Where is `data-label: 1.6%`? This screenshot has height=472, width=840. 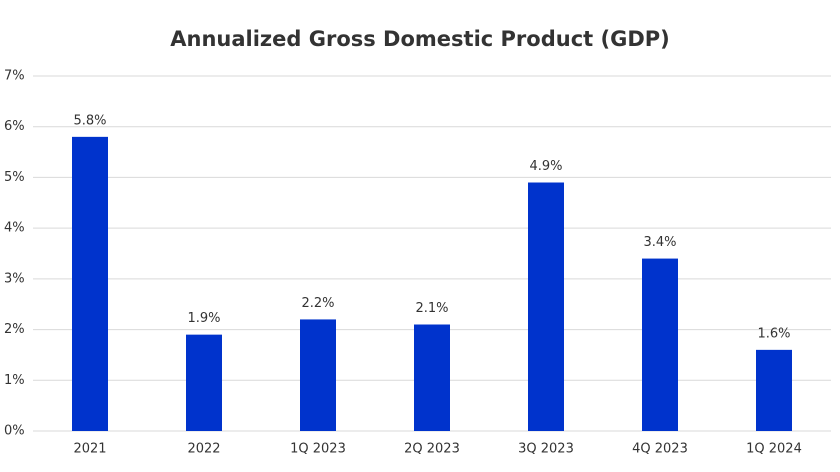
data-label: 1.6% is located at coordinates (773, 333).